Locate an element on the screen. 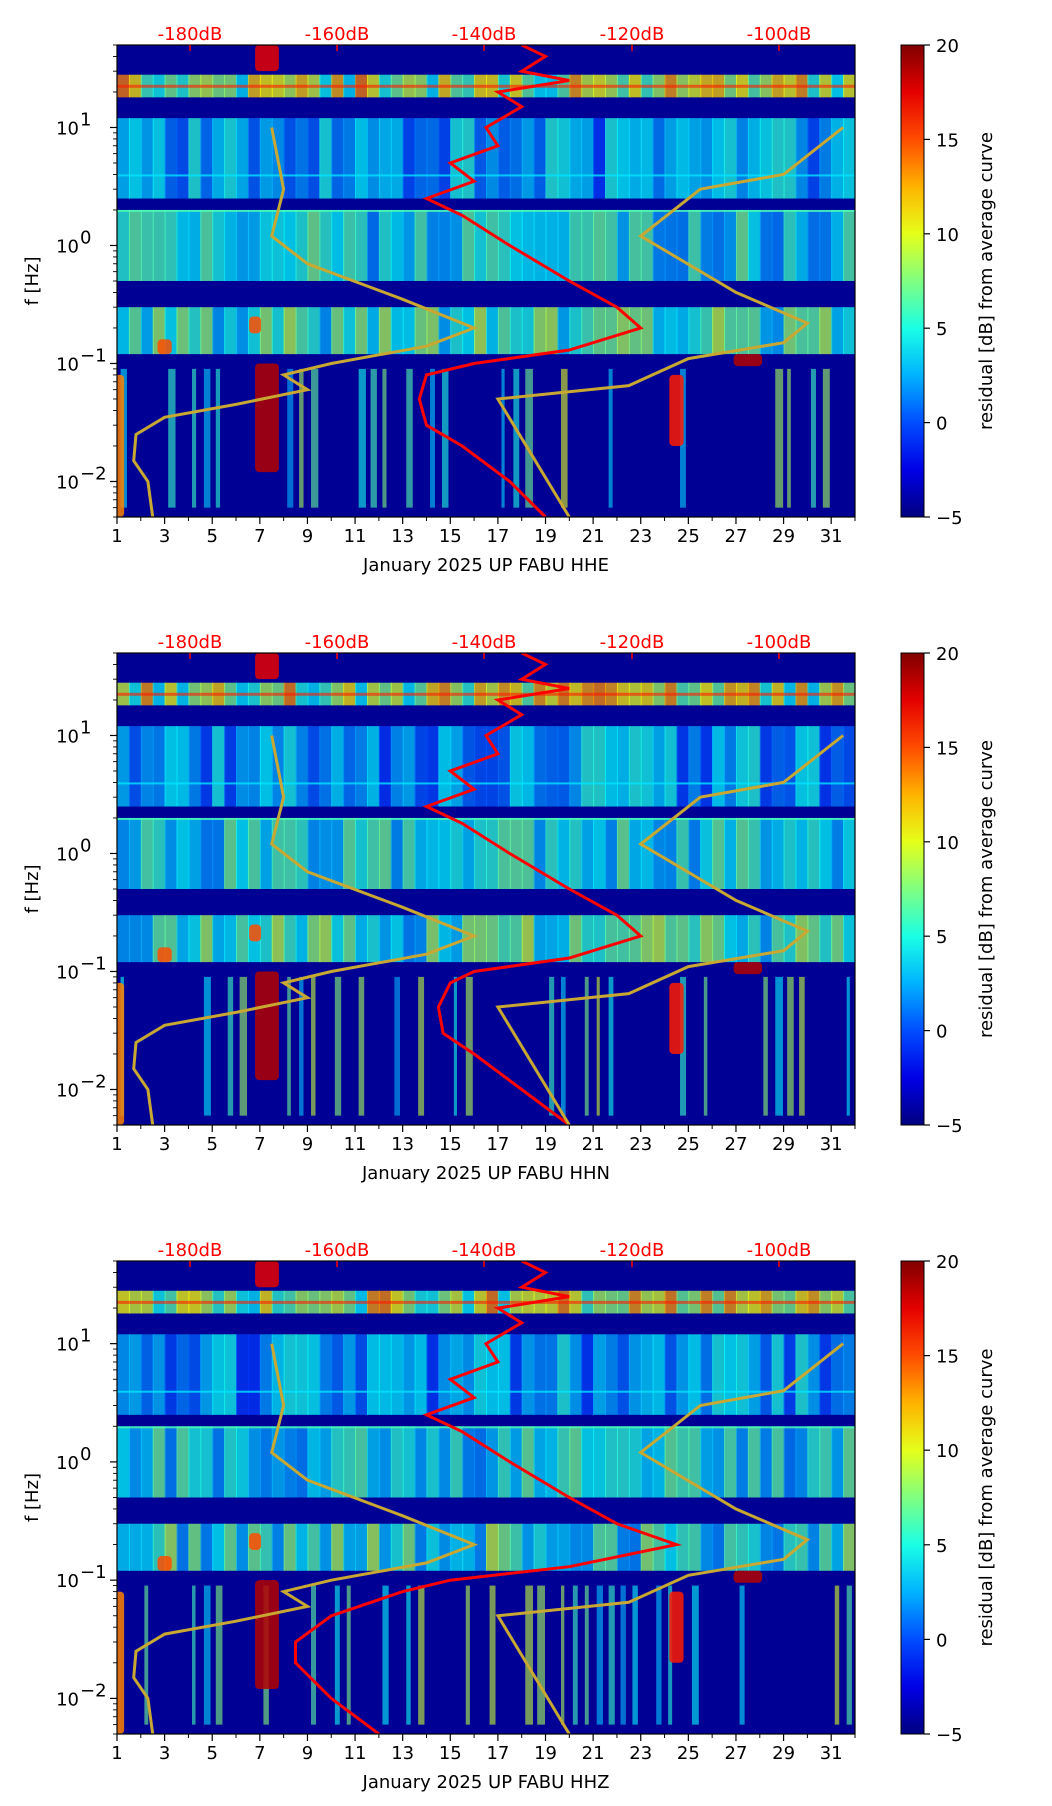  x-axis-label: January 2025 UP FABU HHN is located at coordinates (485, 1173).